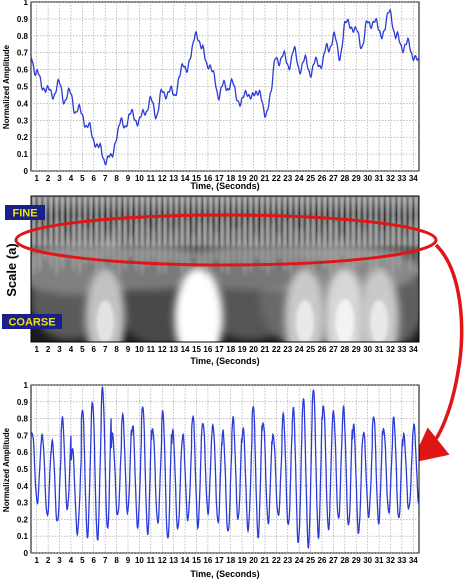  I want to click on y-tick-label: 1, so click(26, 3).